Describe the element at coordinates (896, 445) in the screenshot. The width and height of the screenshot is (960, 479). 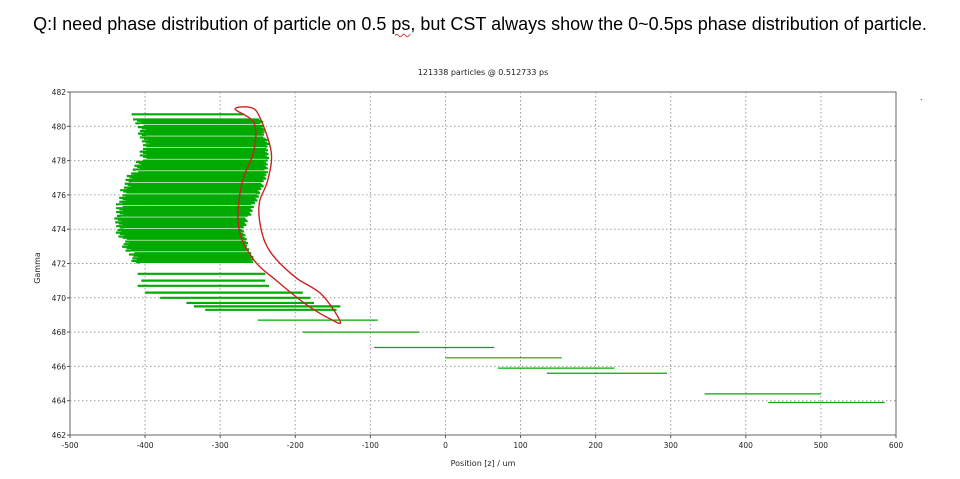
I see `x-tick-label: 600` at that location.